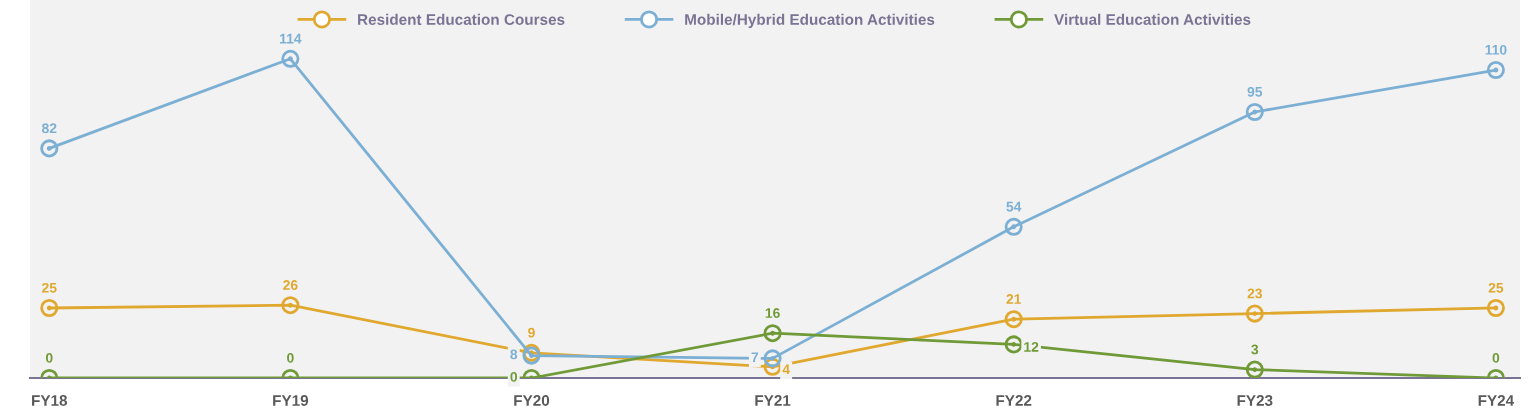 The image size is (1533, 411). I want to click on legend-label: Resident Education Courses, so click(461, 19).